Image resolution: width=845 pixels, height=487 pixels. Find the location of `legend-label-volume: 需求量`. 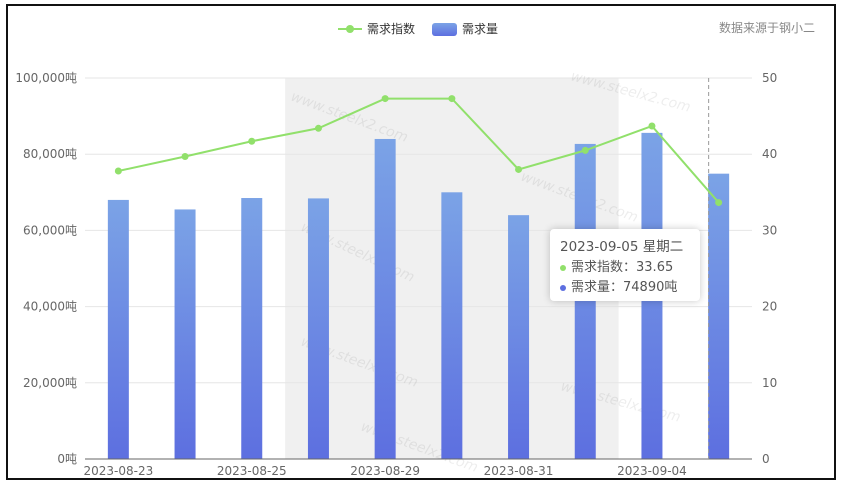

legend-label-volume: 需求量 is located at coordinates (480, 29).